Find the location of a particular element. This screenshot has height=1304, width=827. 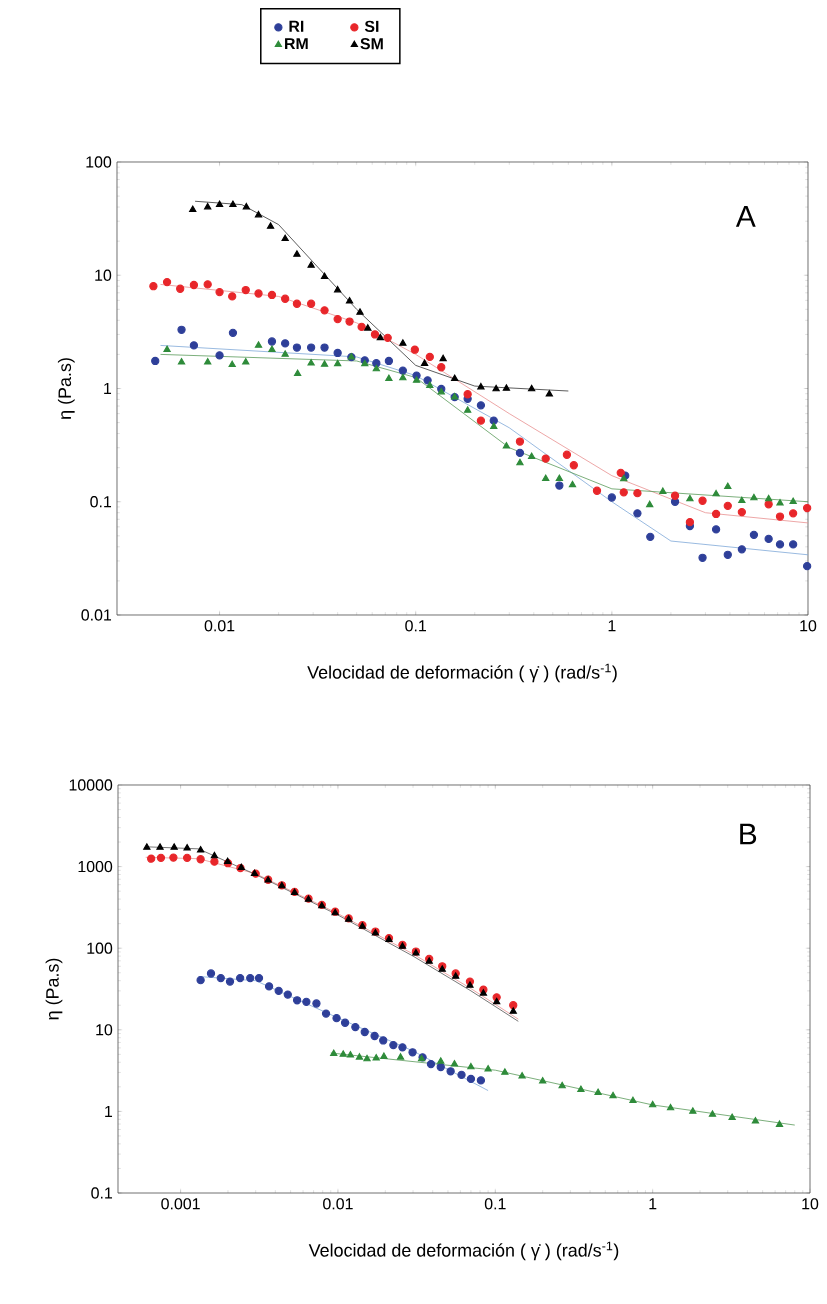

legend-label: SI is located at coordinates (371, 26).